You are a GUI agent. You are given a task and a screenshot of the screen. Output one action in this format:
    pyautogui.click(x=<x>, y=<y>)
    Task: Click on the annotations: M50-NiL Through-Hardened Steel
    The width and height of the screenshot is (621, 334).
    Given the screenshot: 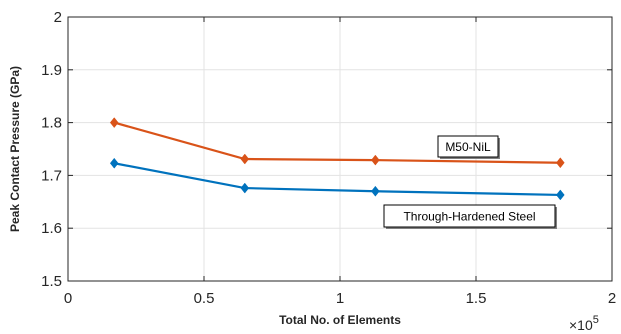 What is the action you would take?
    pyautogui.click(x=470, y=182)
    